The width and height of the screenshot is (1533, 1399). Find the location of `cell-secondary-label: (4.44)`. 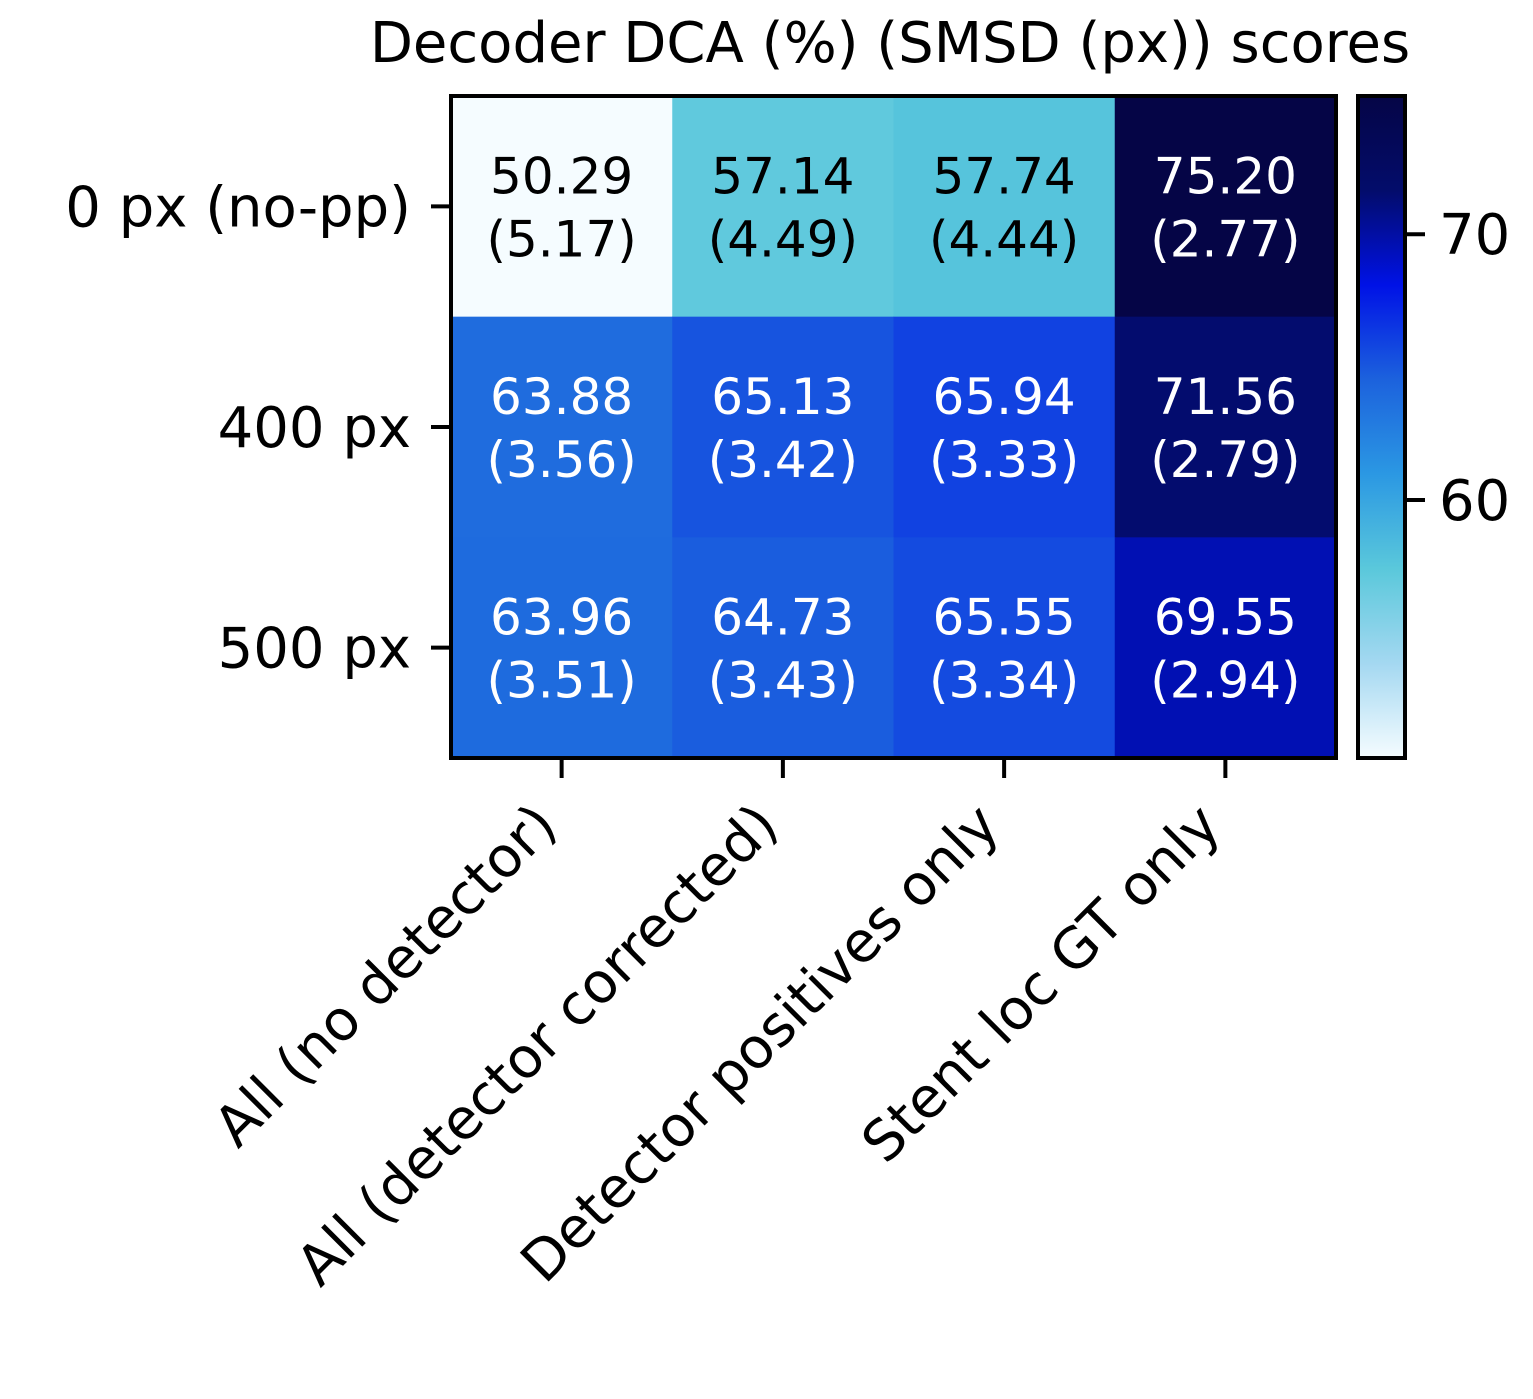

cell-secondary-label: (4.44) is located at coordinates (1004, 239).